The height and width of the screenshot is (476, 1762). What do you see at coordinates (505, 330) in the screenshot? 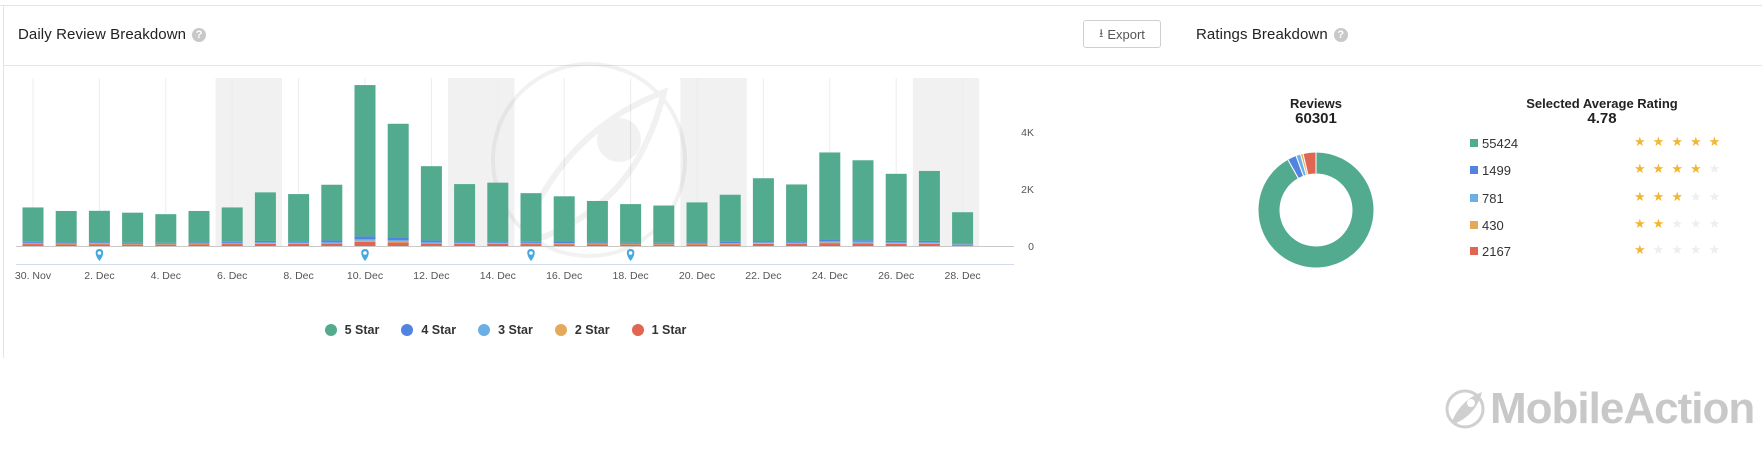
I see `legend-item-3-star: 3 Star` at bounding box center [505, 330].